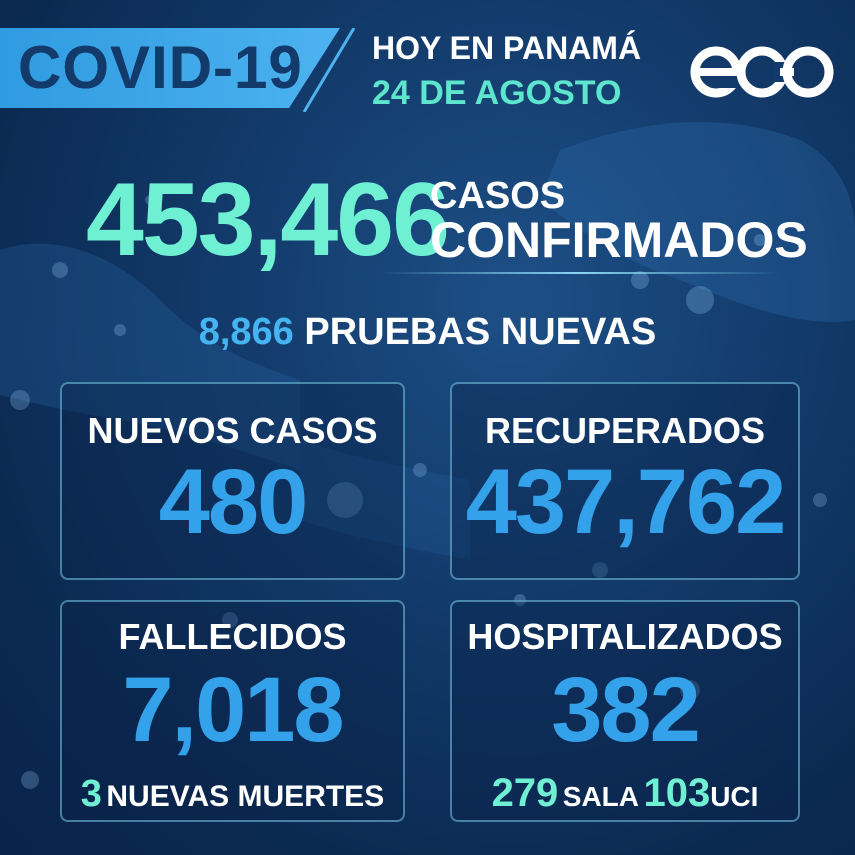  Describe the element at coordinates (734, 796) in the screenshot. I see `icu-label: UCI` at that location.